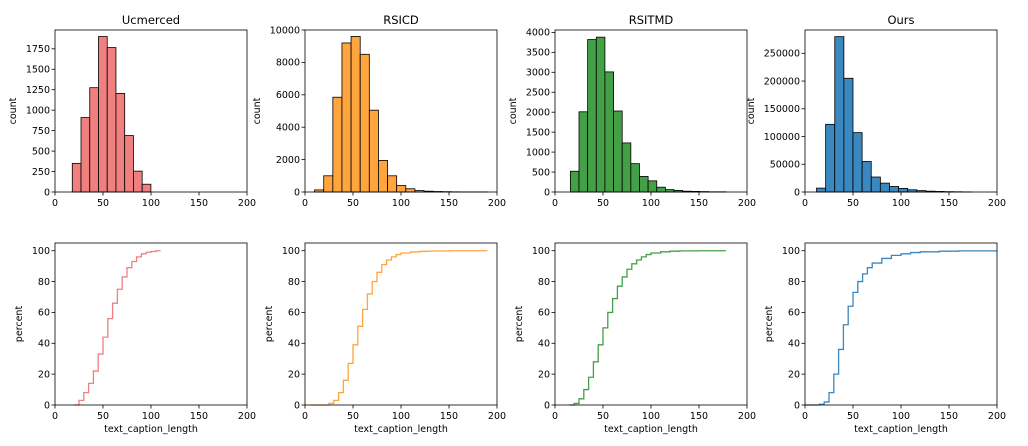  Describe the element at coordinates (782, 54) in the screenshot. I see `y-tick-label: 250000` at that location.